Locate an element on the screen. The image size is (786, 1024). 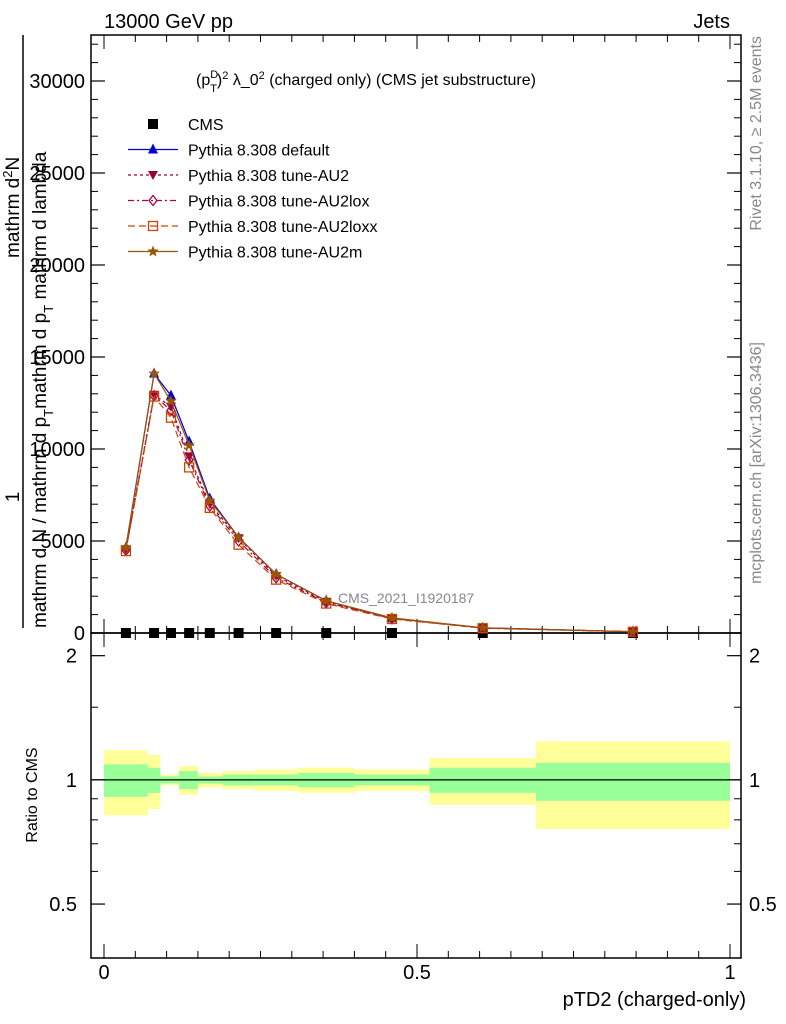
legend-label: Pythia 8.308 default is located at coordinates (259, 151).